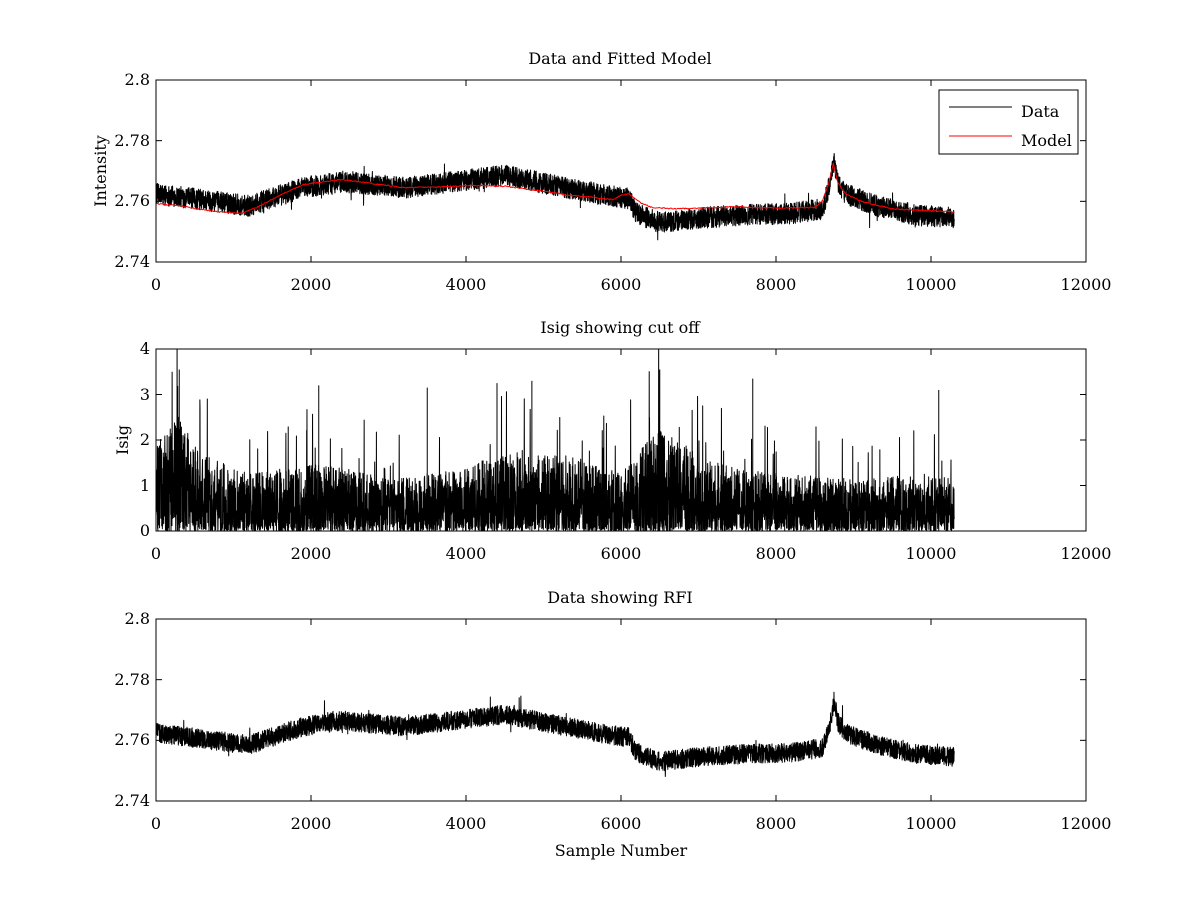  Describe the element at coordinates (145, 439) in the screenshot. I see `y-tick-label: 2` at that location.